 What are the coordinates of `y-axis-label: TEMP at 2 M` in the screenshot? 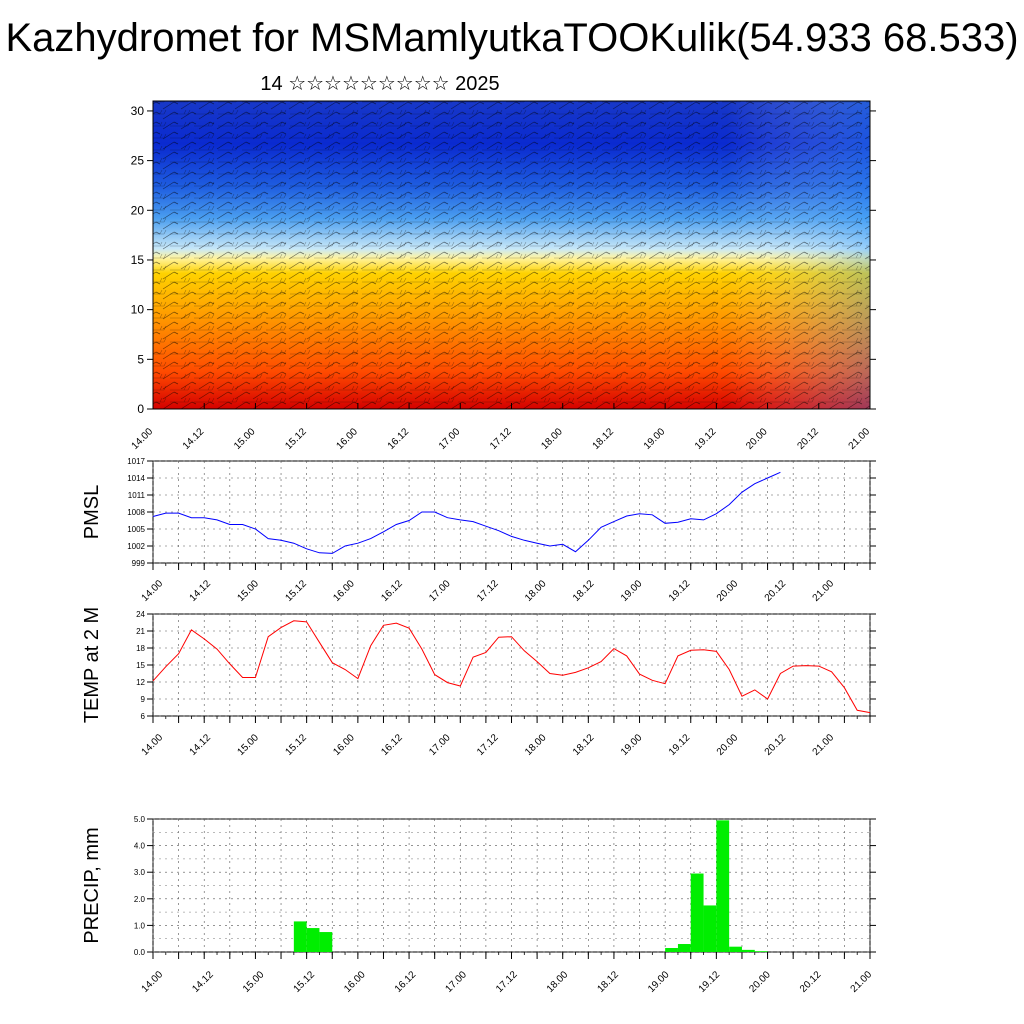 It's located at (92, 665).